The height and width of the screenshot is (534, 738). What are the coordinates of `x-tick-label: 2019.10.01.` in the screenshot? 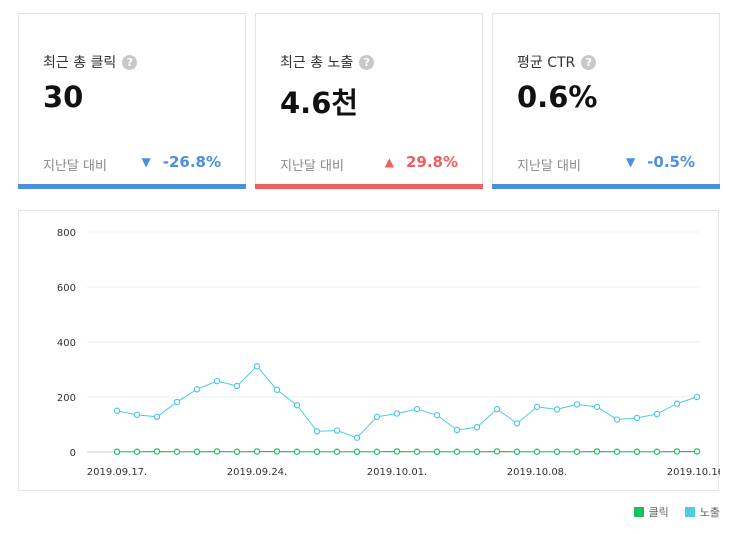 It's located at (397, 472).